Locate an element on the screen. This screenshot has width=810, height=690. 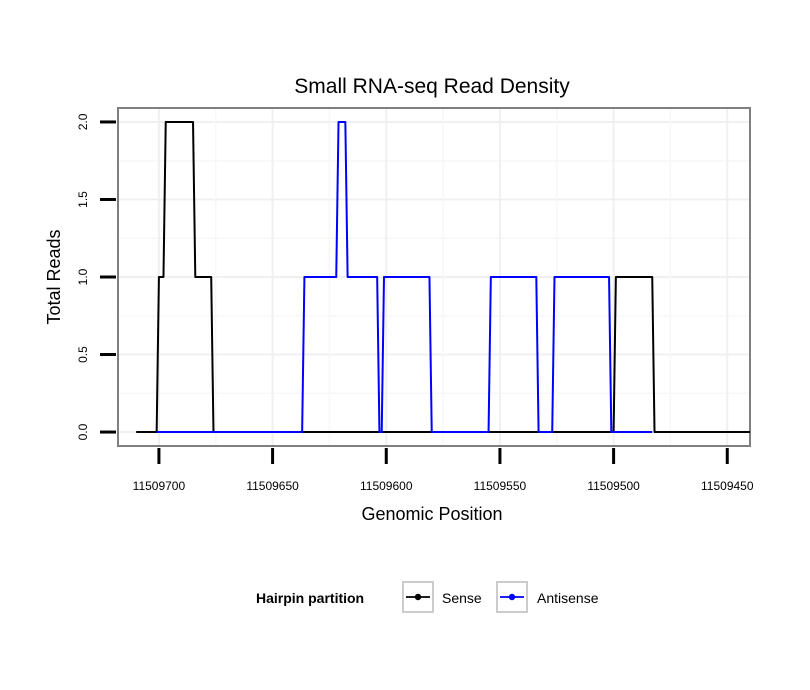
legend-item-sense: Sense is located at coordinates (442, 597).